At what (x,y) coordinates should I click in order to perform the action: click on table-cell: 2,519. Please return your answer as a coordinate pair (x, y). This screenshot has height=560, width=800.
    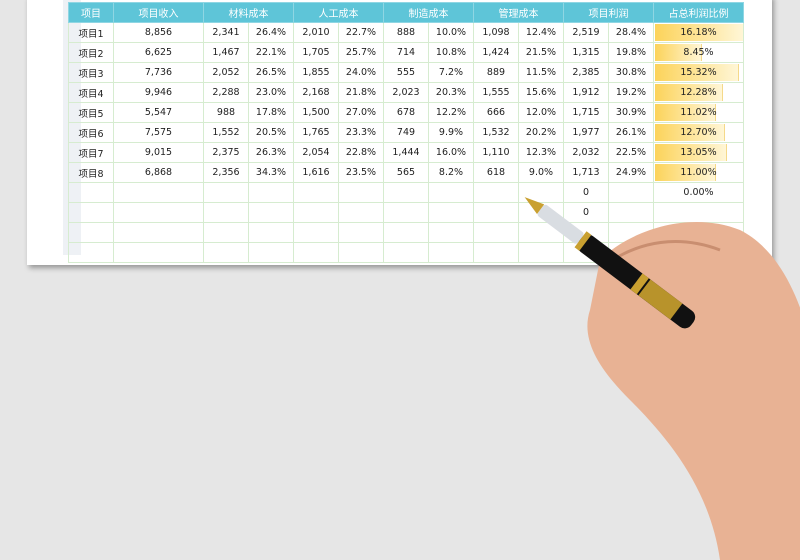
    Looking at the image, I should click on (586, 32).